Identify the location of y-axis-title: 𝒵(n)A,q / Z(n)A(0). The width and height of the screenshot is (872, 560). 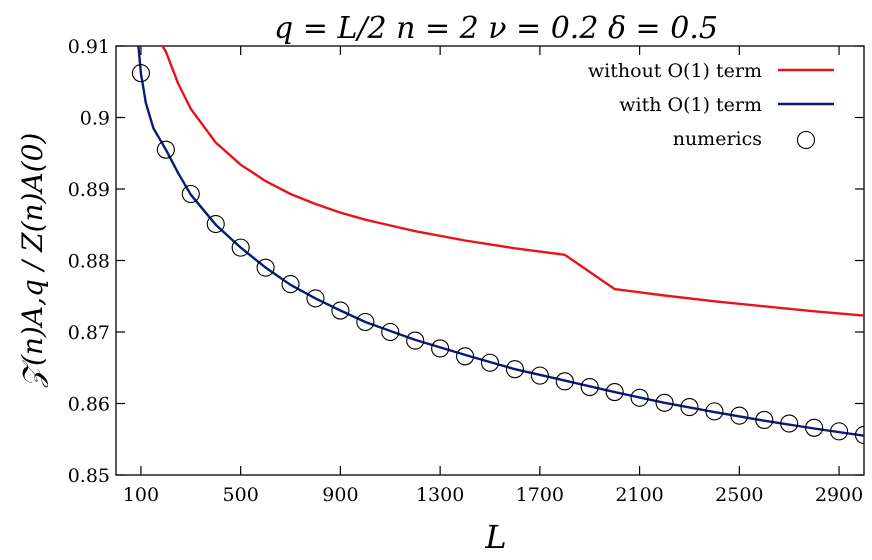
(32, 261).